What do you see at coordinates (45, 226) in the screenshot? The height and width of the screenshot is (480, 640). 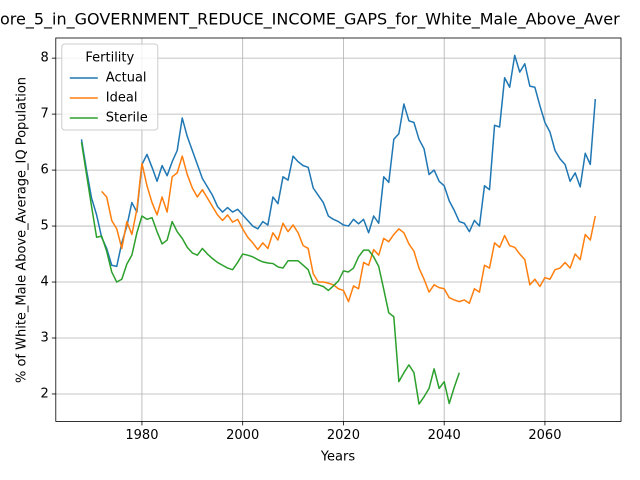 I see `y-tick-label: 5` at bounding box center [45, 226].